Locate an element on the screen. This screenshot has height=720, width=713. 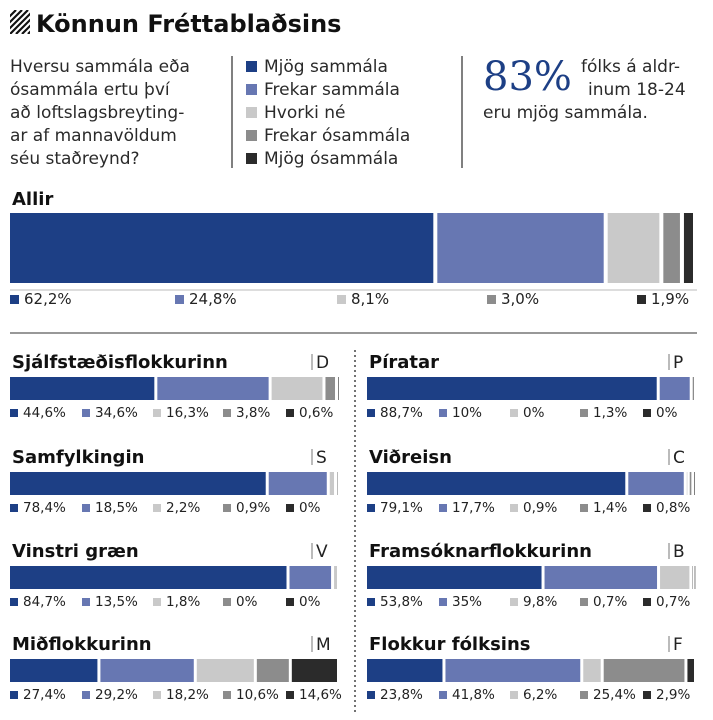
highlight-text: inum 18-24 is located at coordinates (637, 90).